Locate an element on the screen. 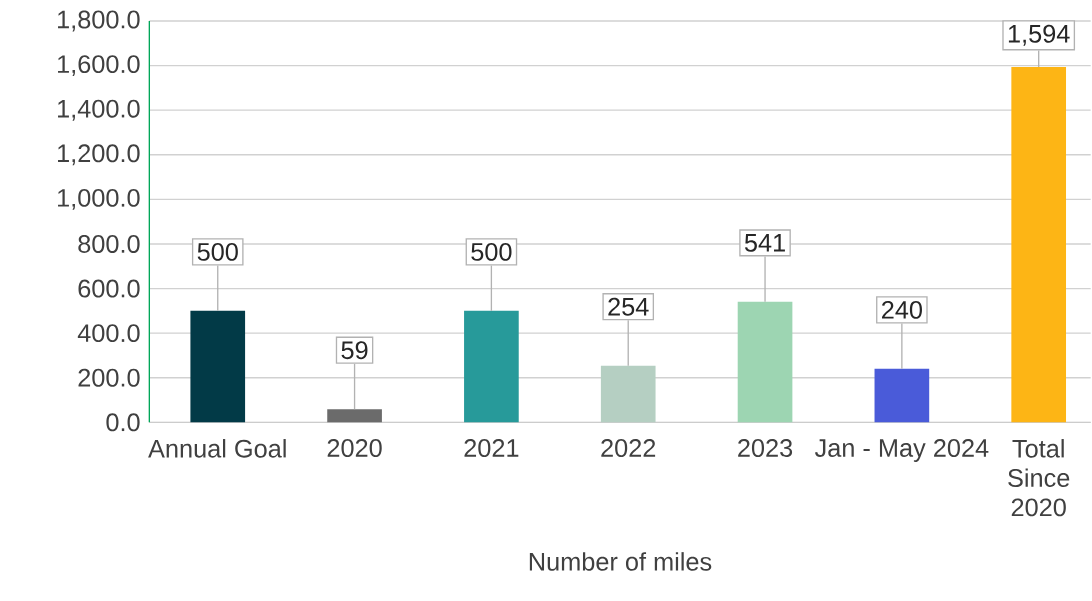 The width and height of the screenshot is (1092, 601). x-tick-label: Total Since 2020 is located at coordinates (1039, 478).